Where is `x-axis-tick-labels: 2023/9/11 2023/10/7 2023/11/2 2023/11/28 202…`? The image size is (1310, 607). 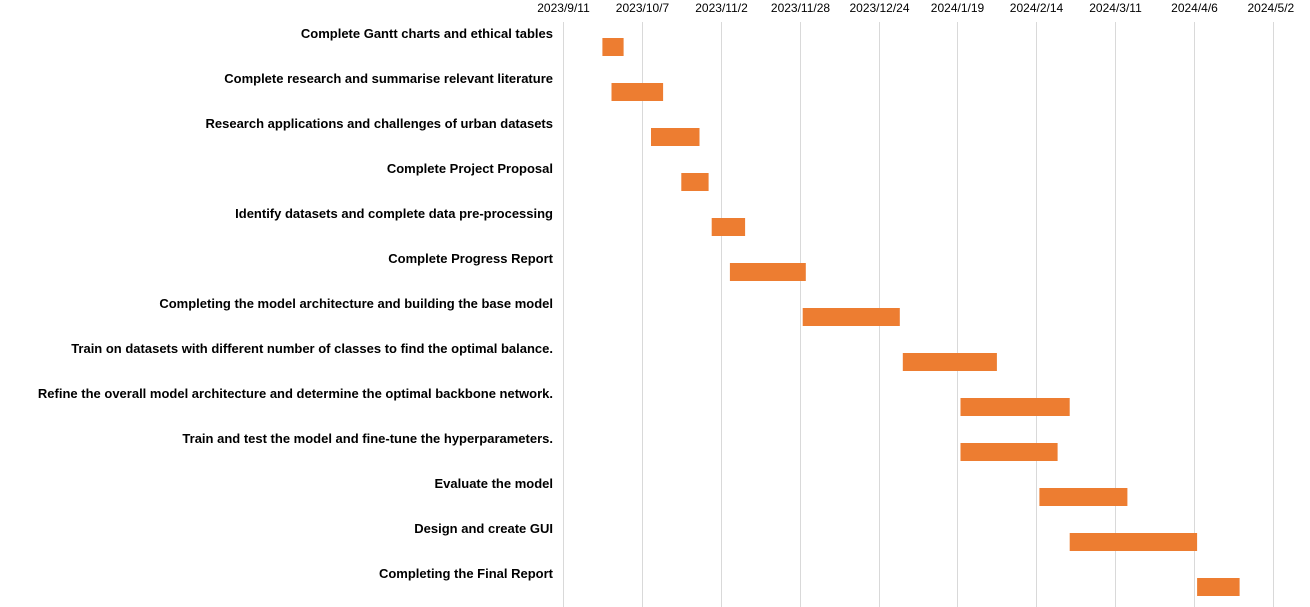 x-axis-tick-labels: 2023/9/11 2023/10/7 2023/11/2 2023/11/28 202… is located at coordinates (915, 8).